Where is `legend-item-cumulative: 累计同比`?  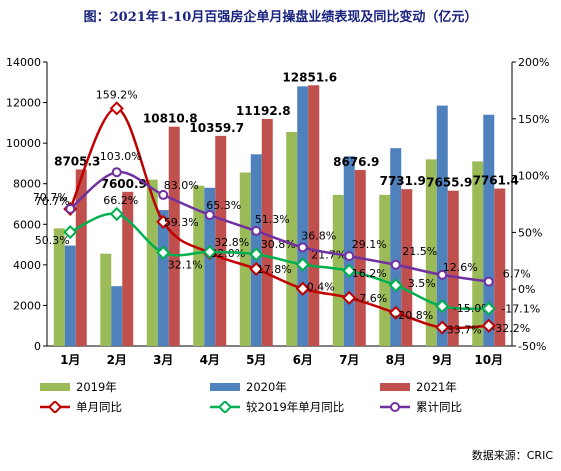 legend-item-cumulative: 累计同比 is located at coordinates (421, 407).